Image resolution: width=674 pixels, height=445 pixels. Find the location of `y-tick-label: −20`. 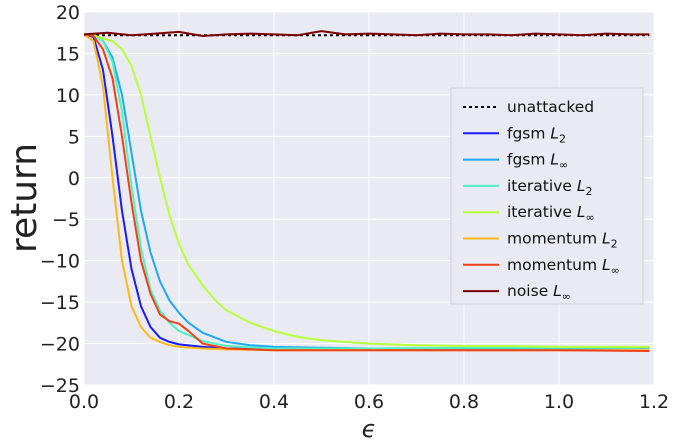

y-tick-label: −20 is located at coordinates (60, 345).